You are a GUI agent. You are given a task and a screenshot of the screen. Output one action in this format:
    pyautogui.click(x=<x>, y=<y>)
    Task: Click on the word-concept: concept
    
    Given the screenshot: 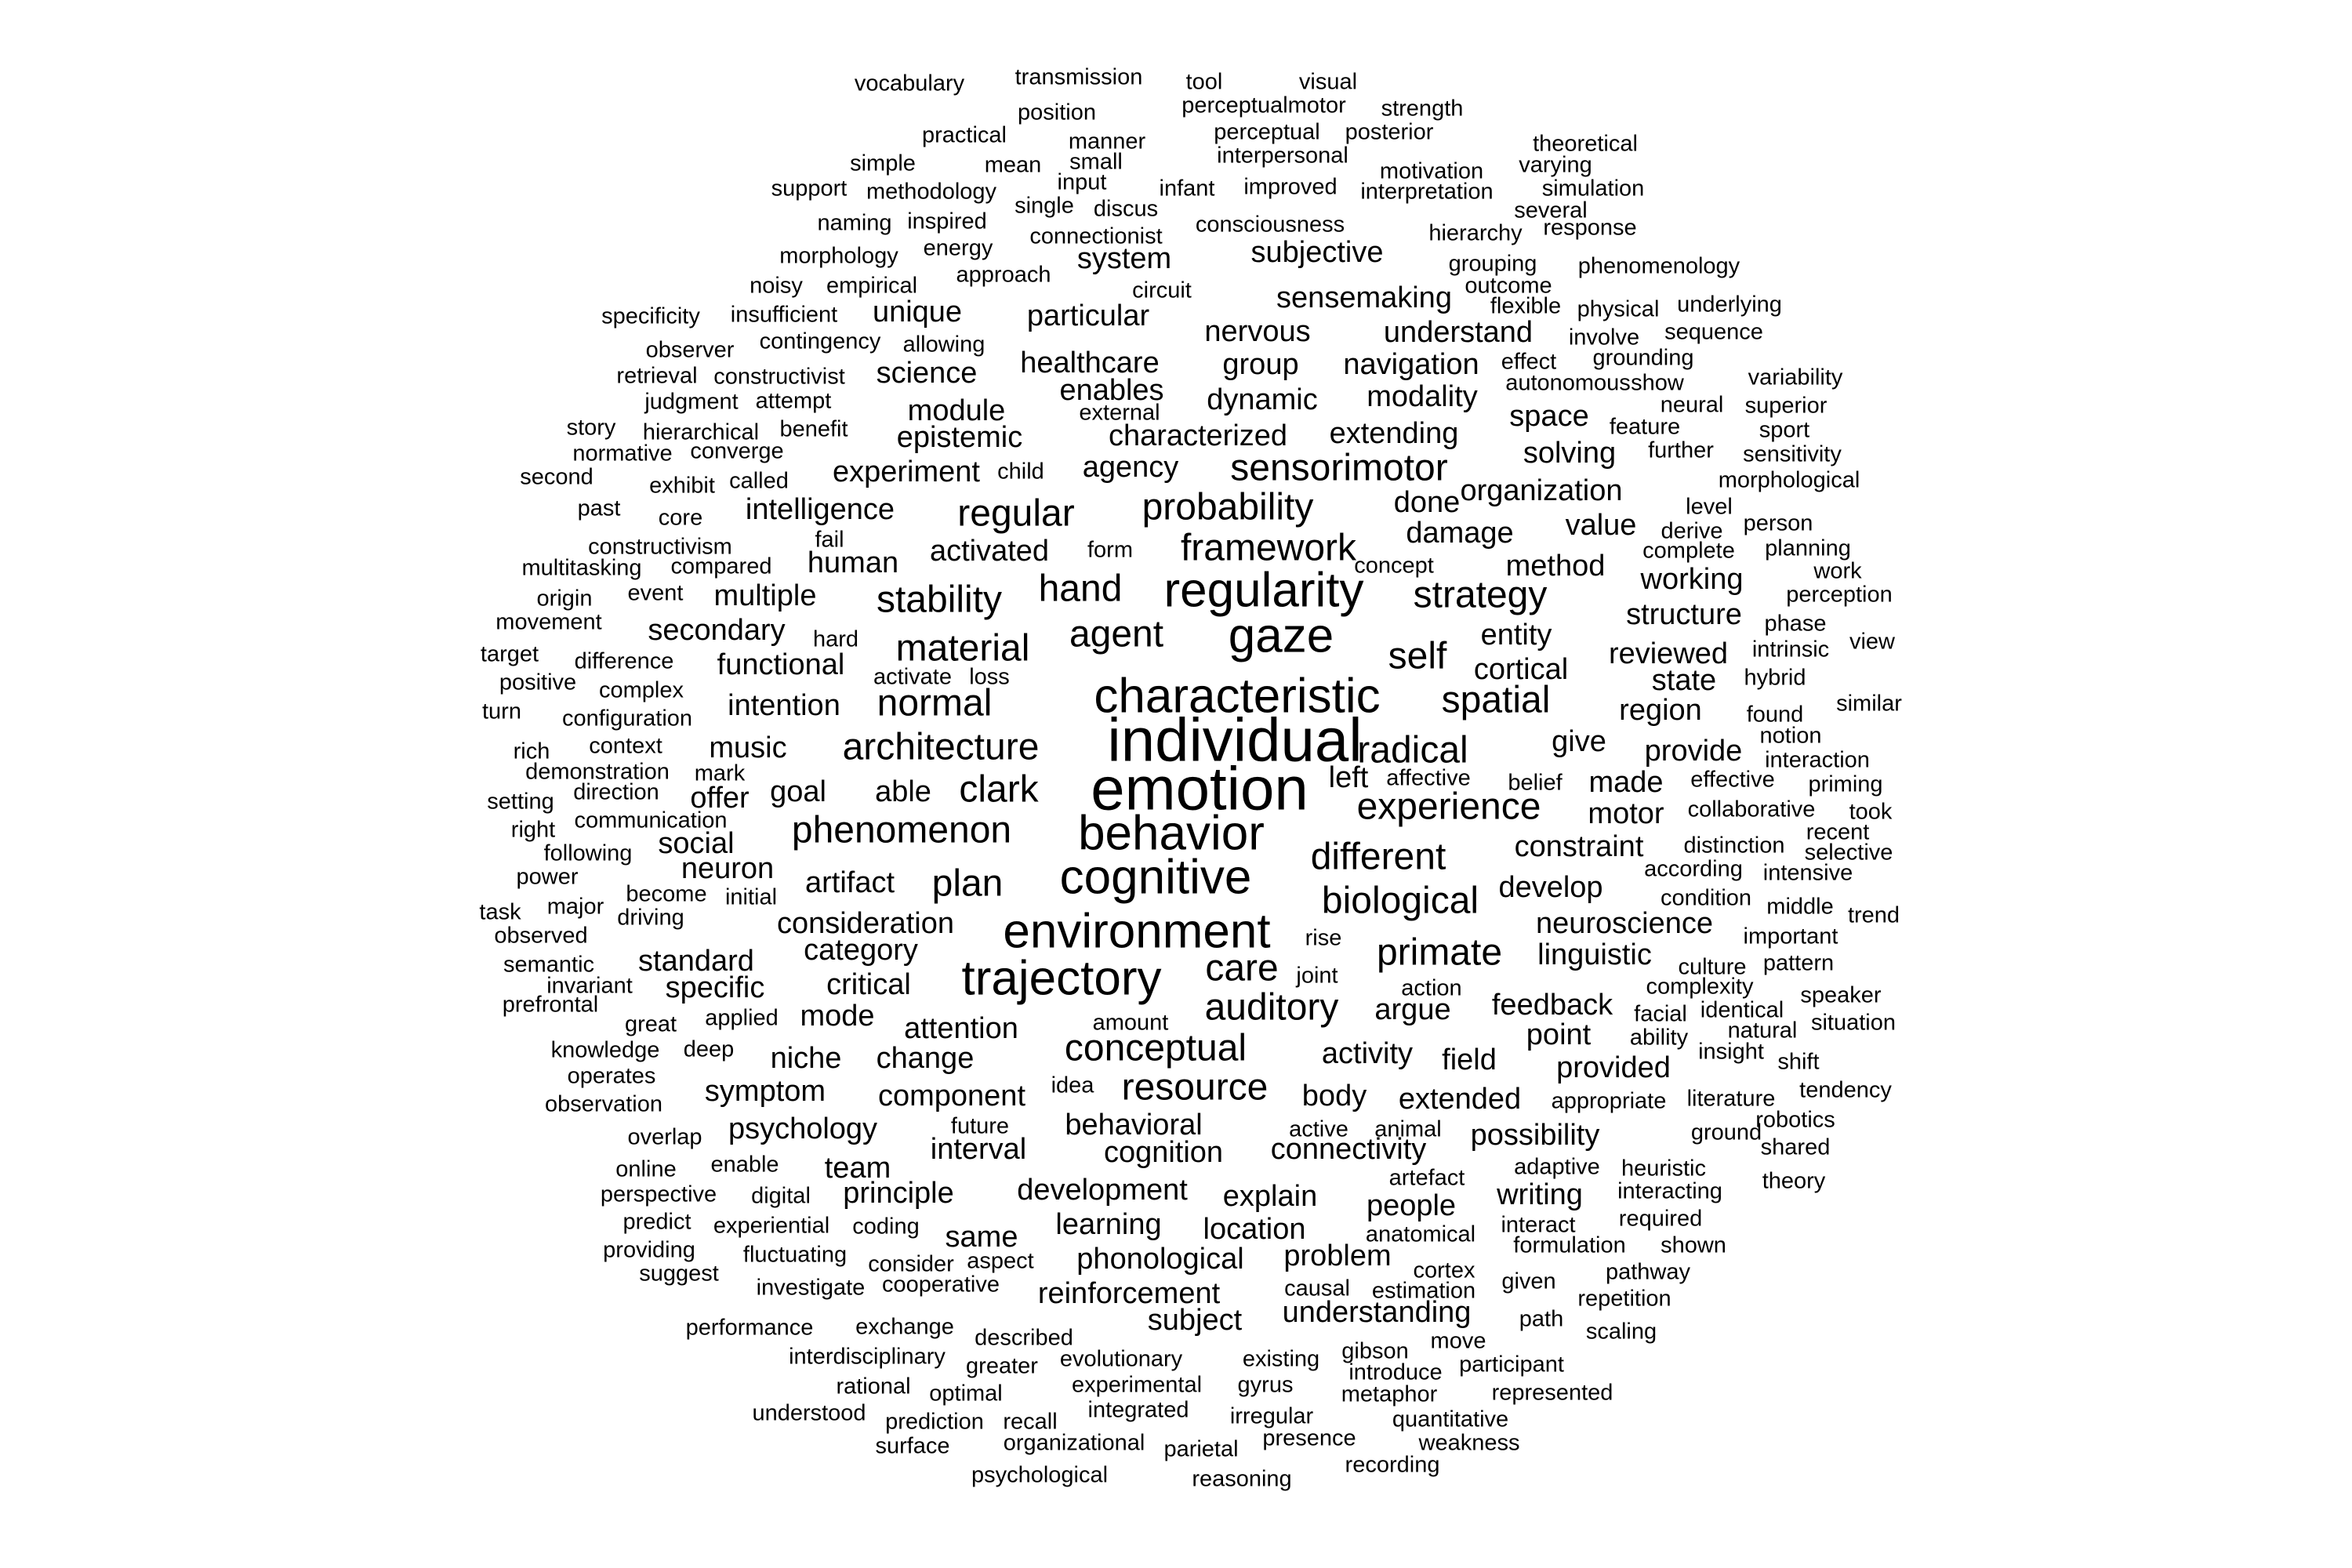 What is the action you would take?
    pyautogui.click(x=1394, y=566)
    